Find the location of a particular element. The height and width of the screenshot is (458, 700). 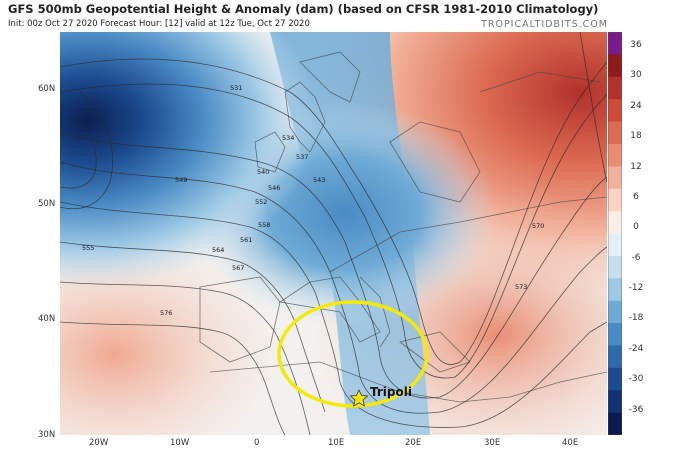

colorbar-label: -30 is located at coordinates (636, 379).